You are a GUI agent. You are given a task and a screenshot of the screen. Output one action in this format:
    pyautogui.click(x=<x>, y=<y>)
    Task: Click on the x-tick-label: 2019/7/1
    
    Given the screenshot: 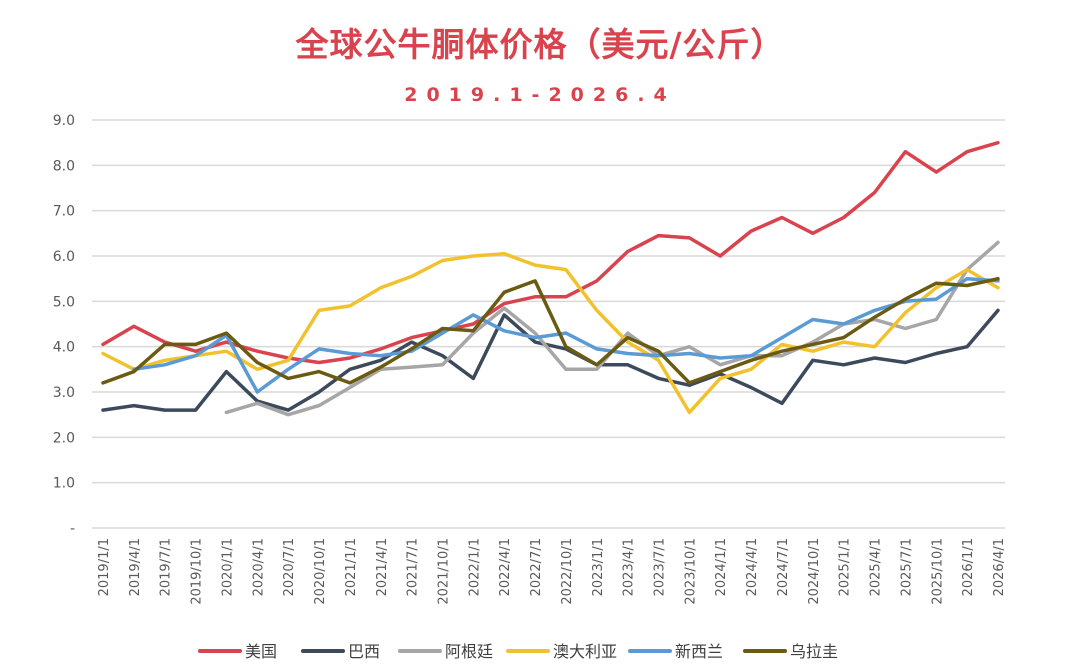 What is the action you would take?
    pyautogui.click(x=166, y=567)
    